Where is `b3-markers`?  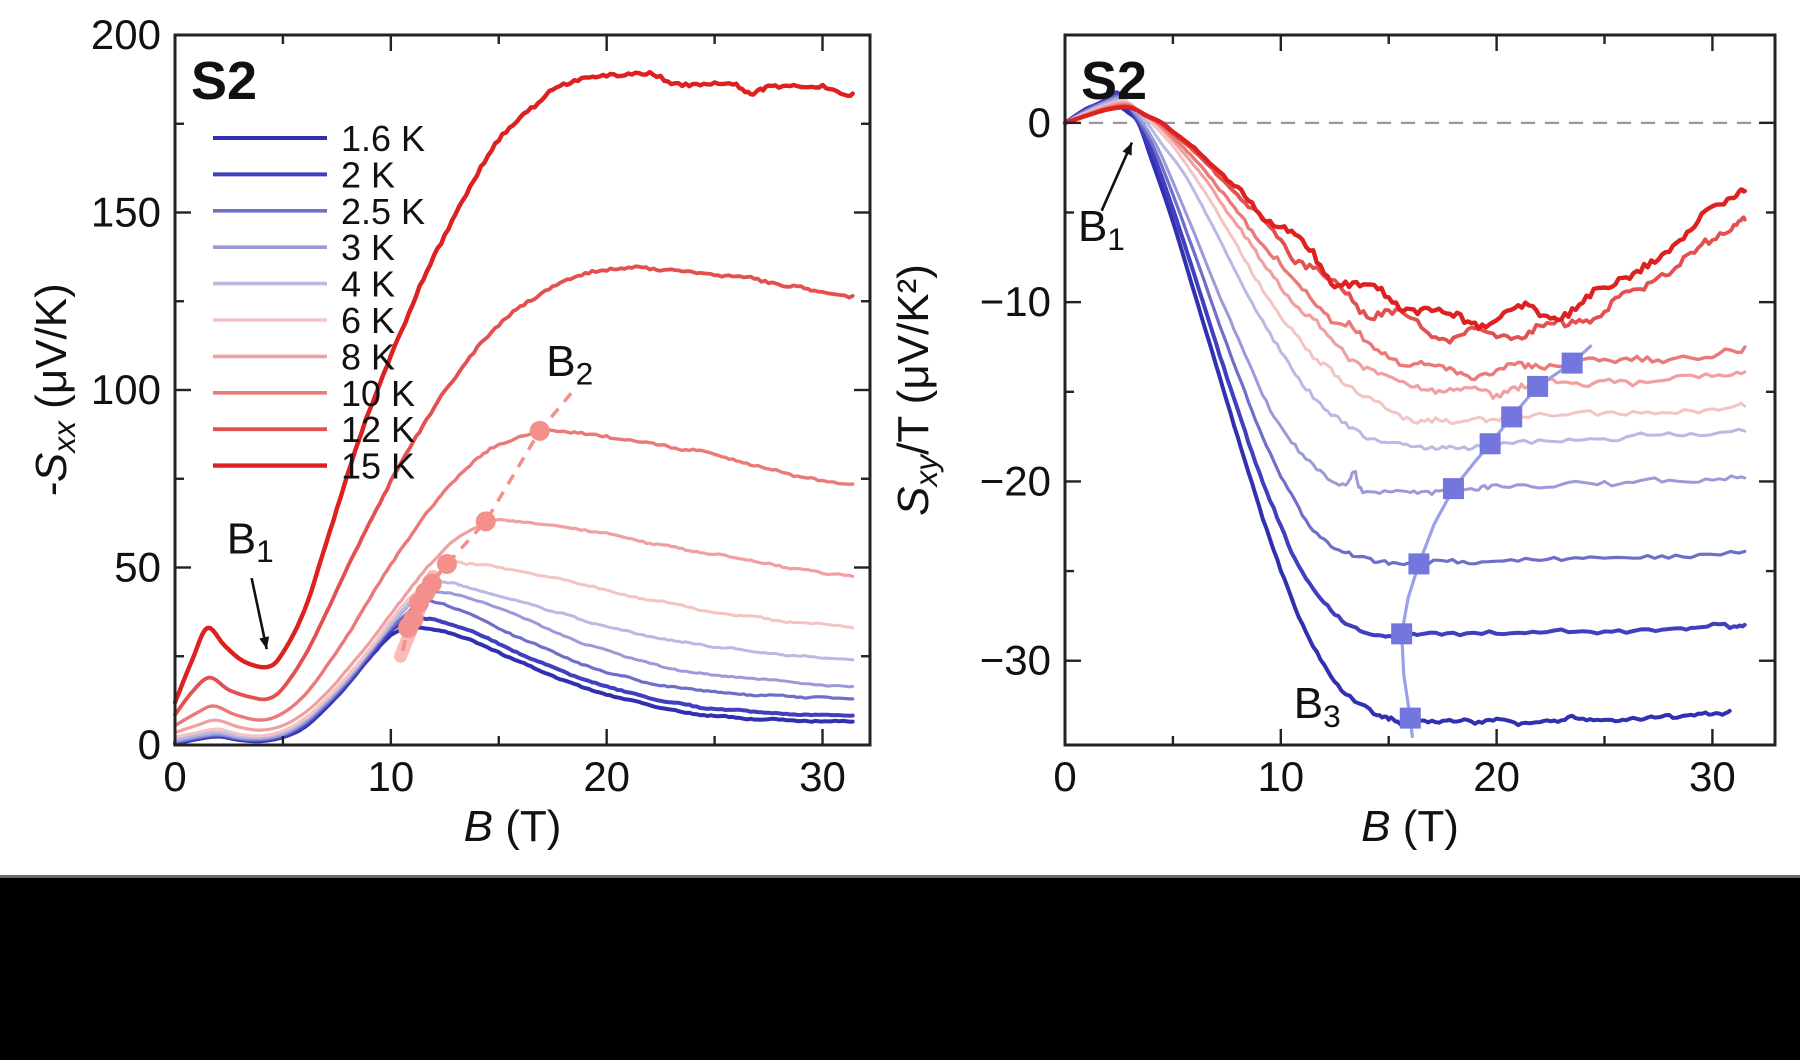 b3-markers is located at coordinates (1492, 541).